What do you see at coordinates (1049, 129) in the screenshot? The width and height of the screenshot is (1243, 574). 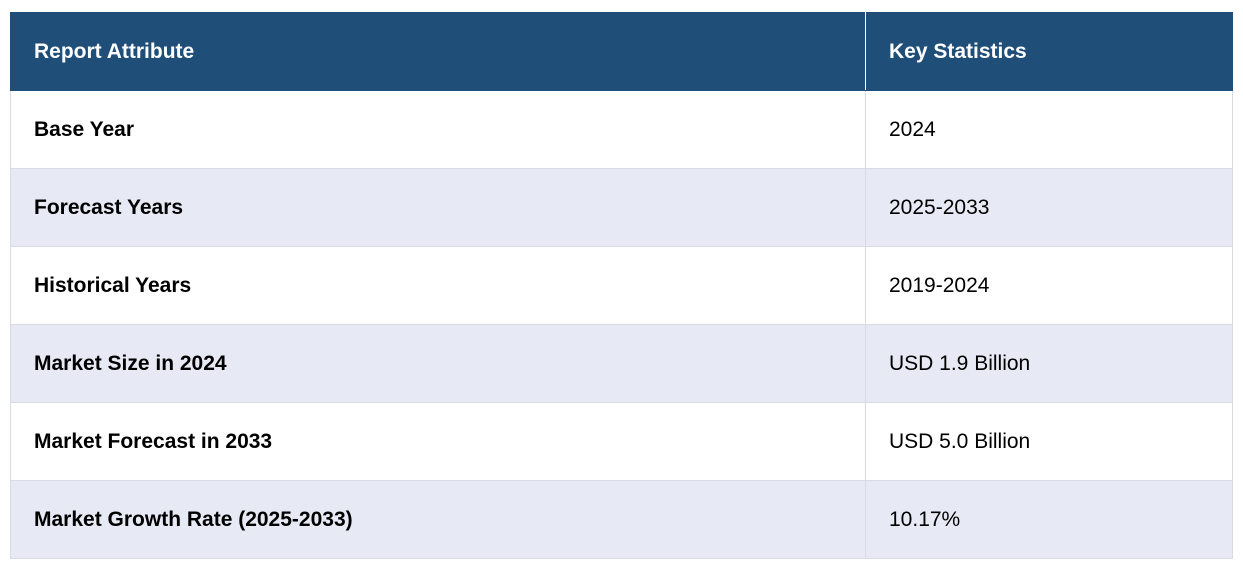 I see `row-value: 2024` at bounding box center [1049, 129].